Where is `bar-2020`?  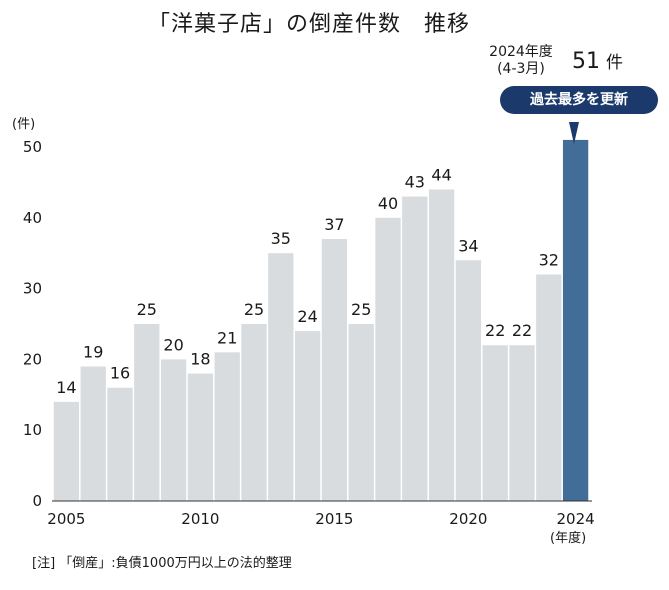
bar-2020 is located at coordinates (468, 380).